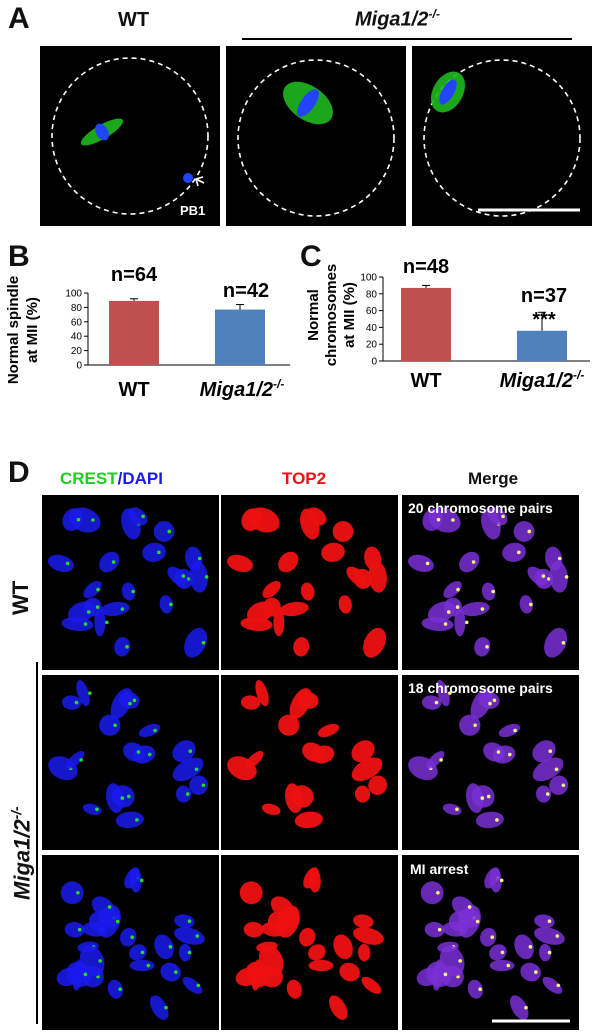 The width and height of the screenshot is (612, 1036). Describe the element at coordinates (111, 478) in the screenshot. I see `column-header-crest-dapi: CREST/DAPI` at that location.